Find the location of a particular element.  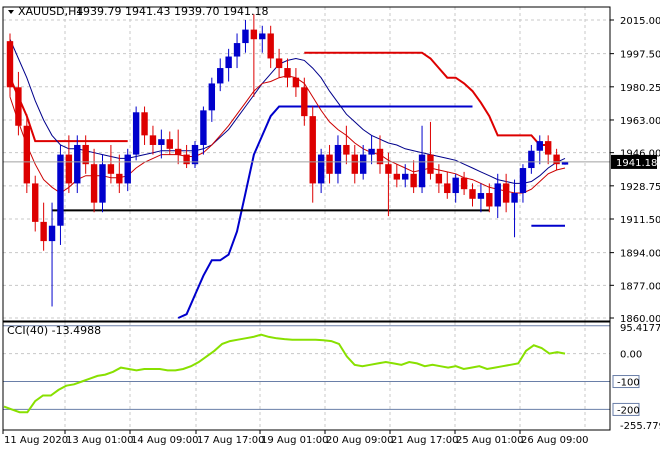

time-tick-label: 21 Aug 17:00 is located at coordinates (424, 440).